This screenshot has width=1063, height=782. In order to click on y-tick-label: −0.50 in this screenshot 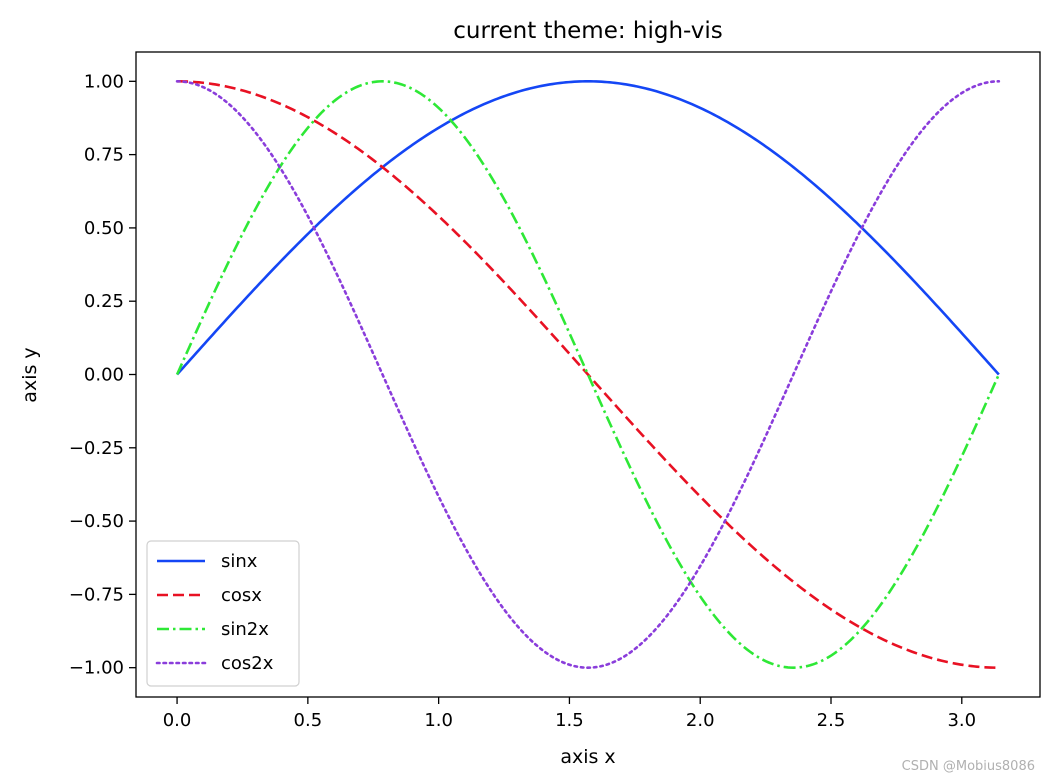, I will do `click(96, 521)`.